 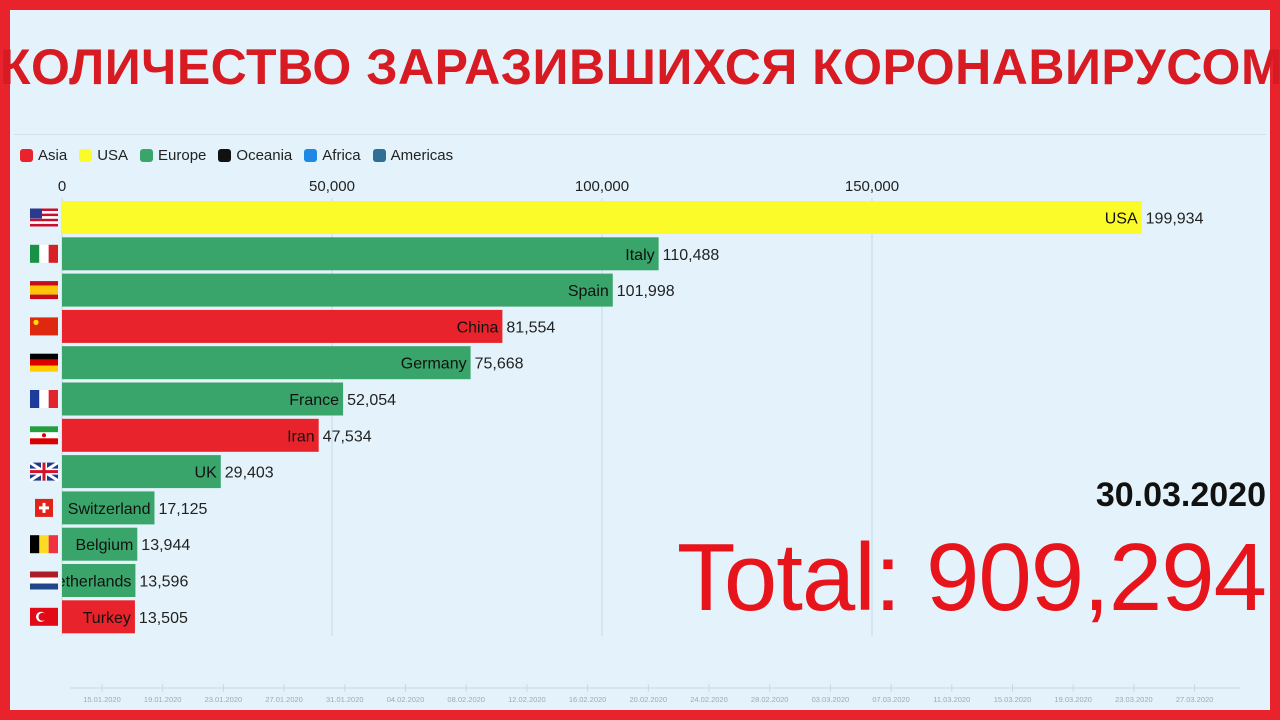 What do you see at coordinates (588, 699) in the screenshot?
I see `timeline-date-label: 16.02.2020` at bounding box center [588, 699].